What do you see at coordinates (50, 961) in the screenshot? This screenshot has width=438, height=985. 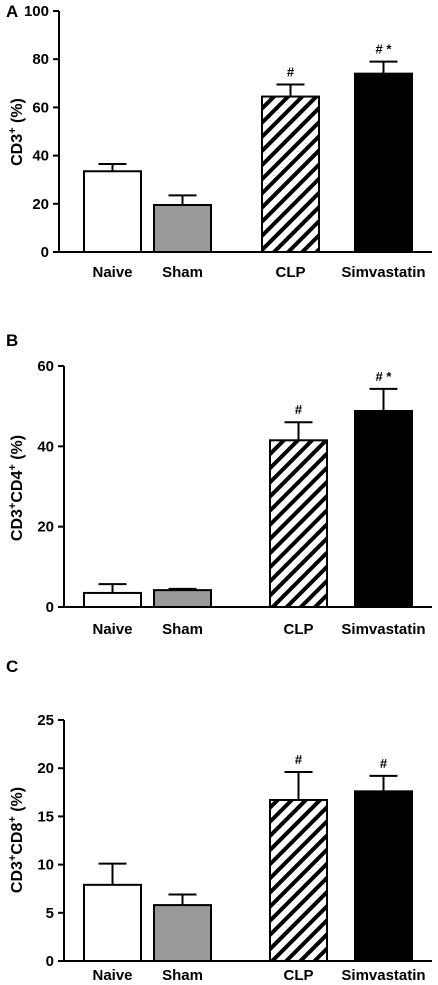 I see `panel-c-y-tick-label: 0` at bounding box center [50, 961].